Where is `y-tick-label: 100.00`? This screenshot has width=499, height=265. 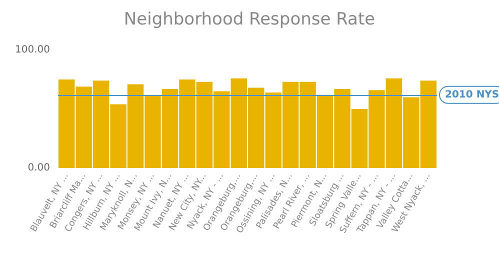 y-tick-label: 100.00 is located at coordinates (32, 50).